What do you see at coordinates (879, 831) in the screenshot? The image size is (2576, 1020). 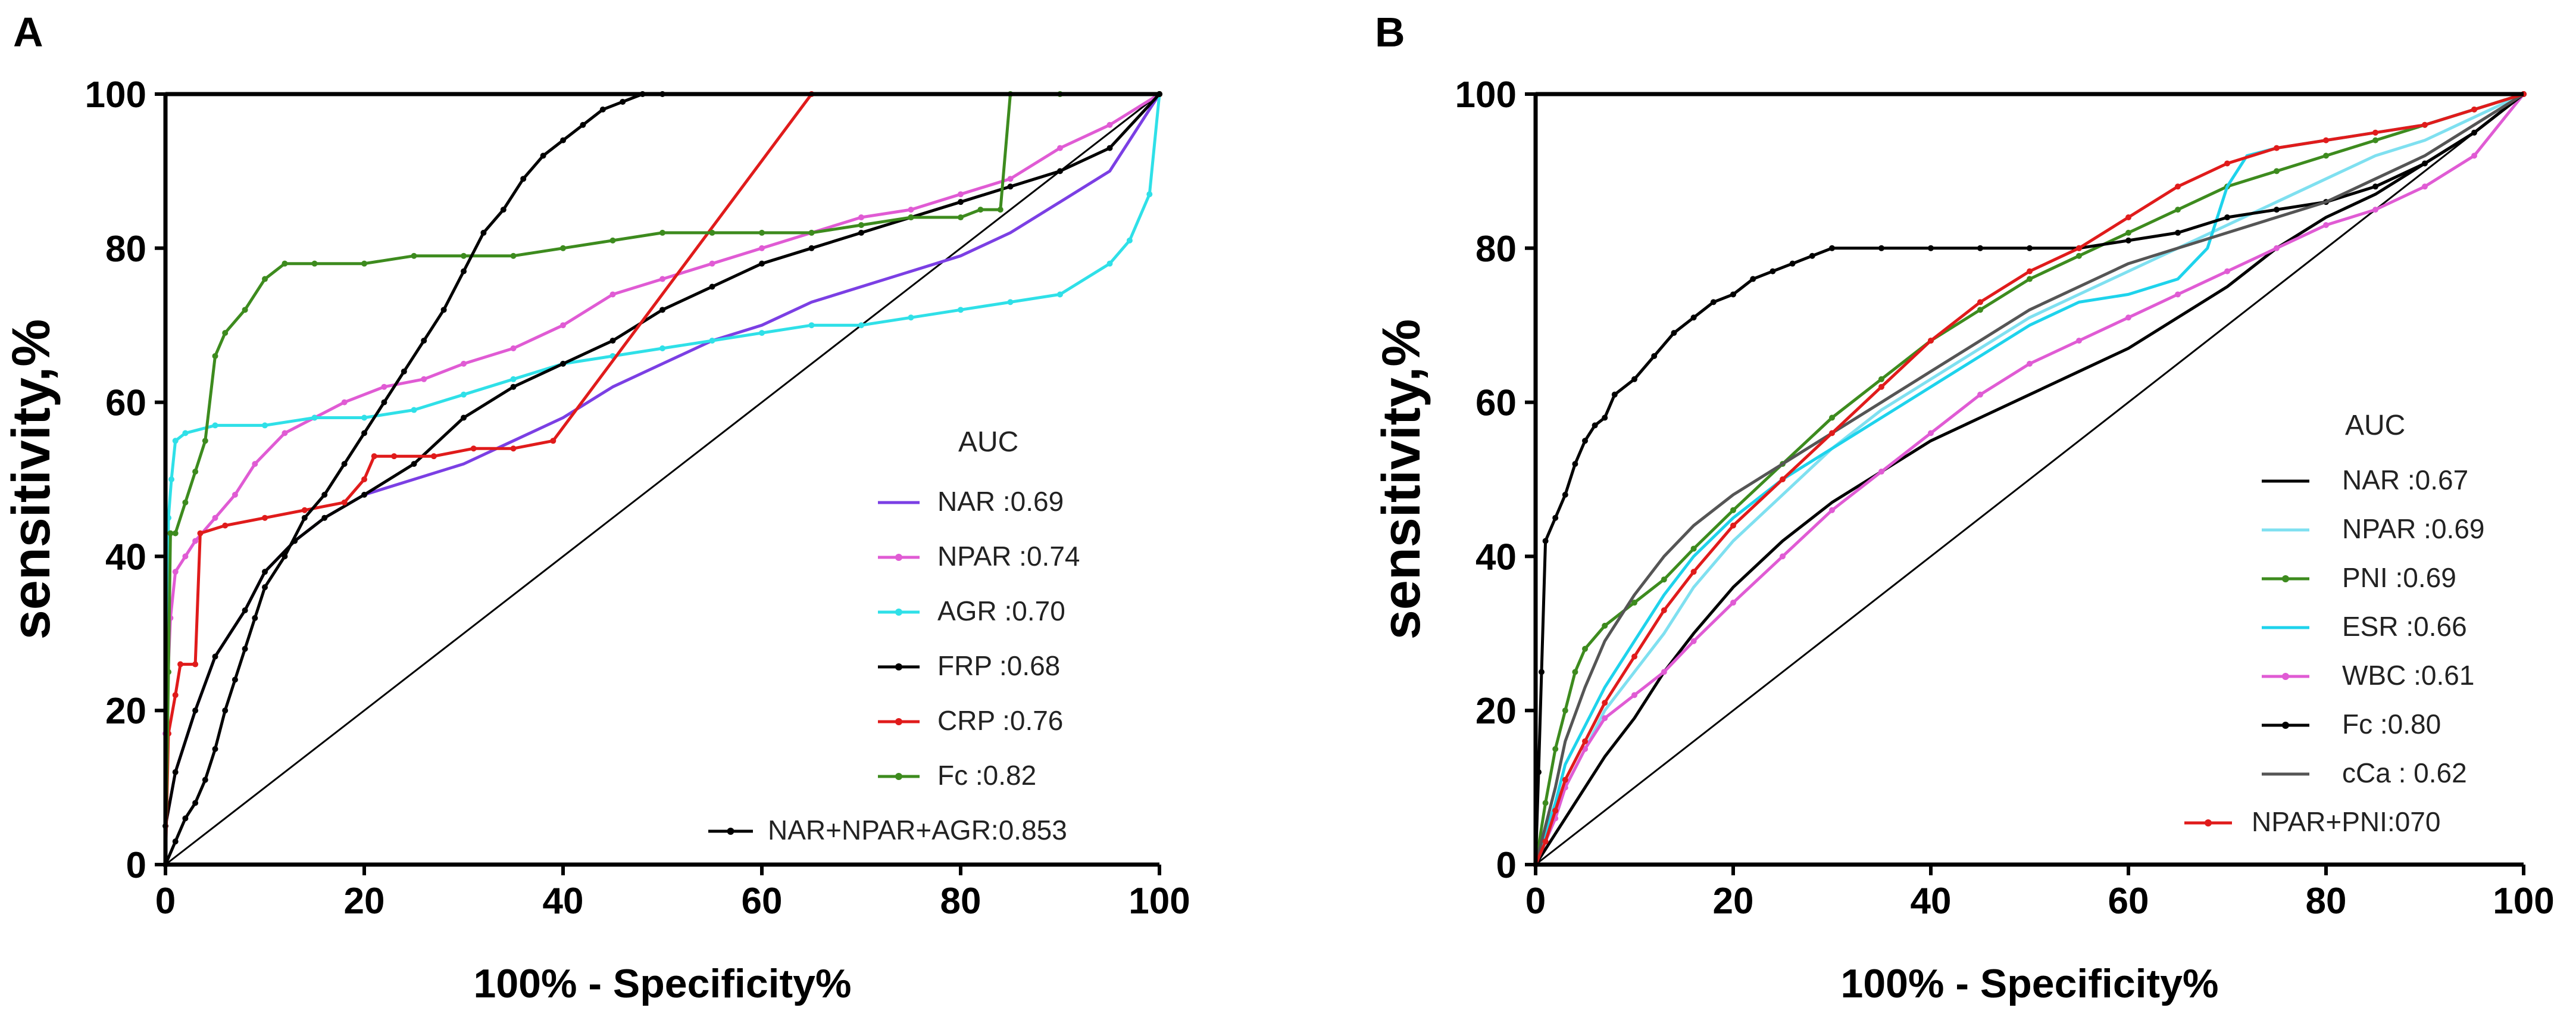 I see `panel-a-legend-entry-nar-npar-agr-name: NAR+NPAR+AGR` at bounding box center [879, 831].